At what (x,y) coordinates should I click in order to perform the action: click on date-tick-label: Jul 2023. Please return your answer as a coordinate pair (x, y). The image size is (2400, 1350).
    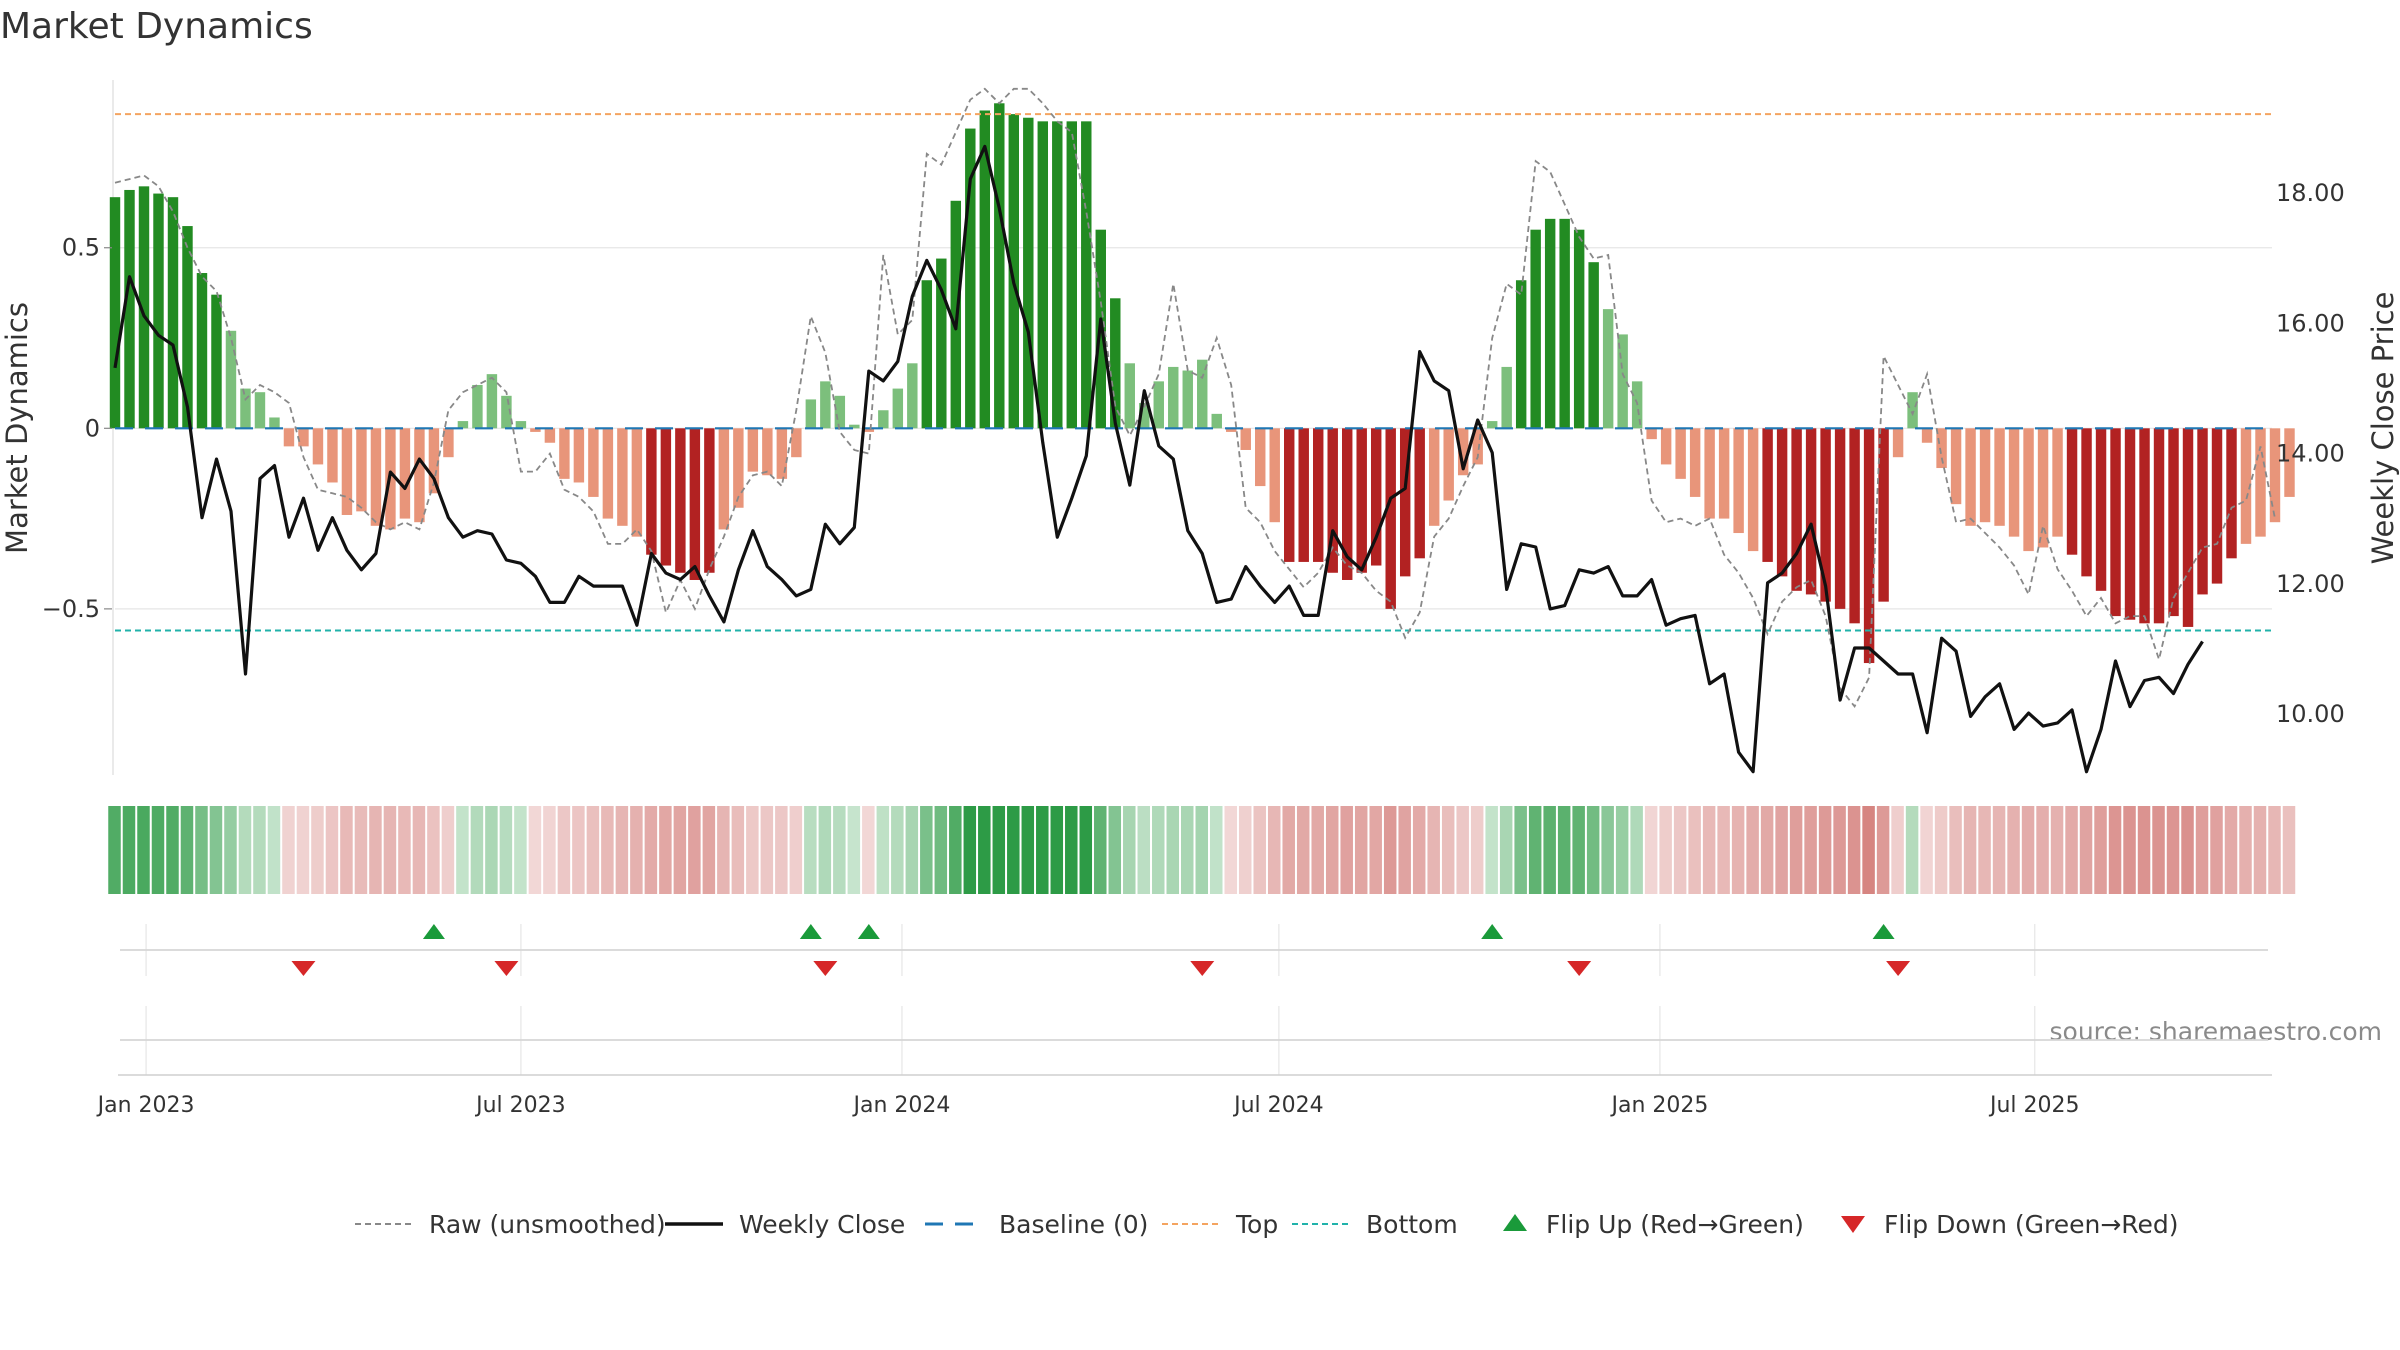
    Looking at the image, I should click on (520, 1105).